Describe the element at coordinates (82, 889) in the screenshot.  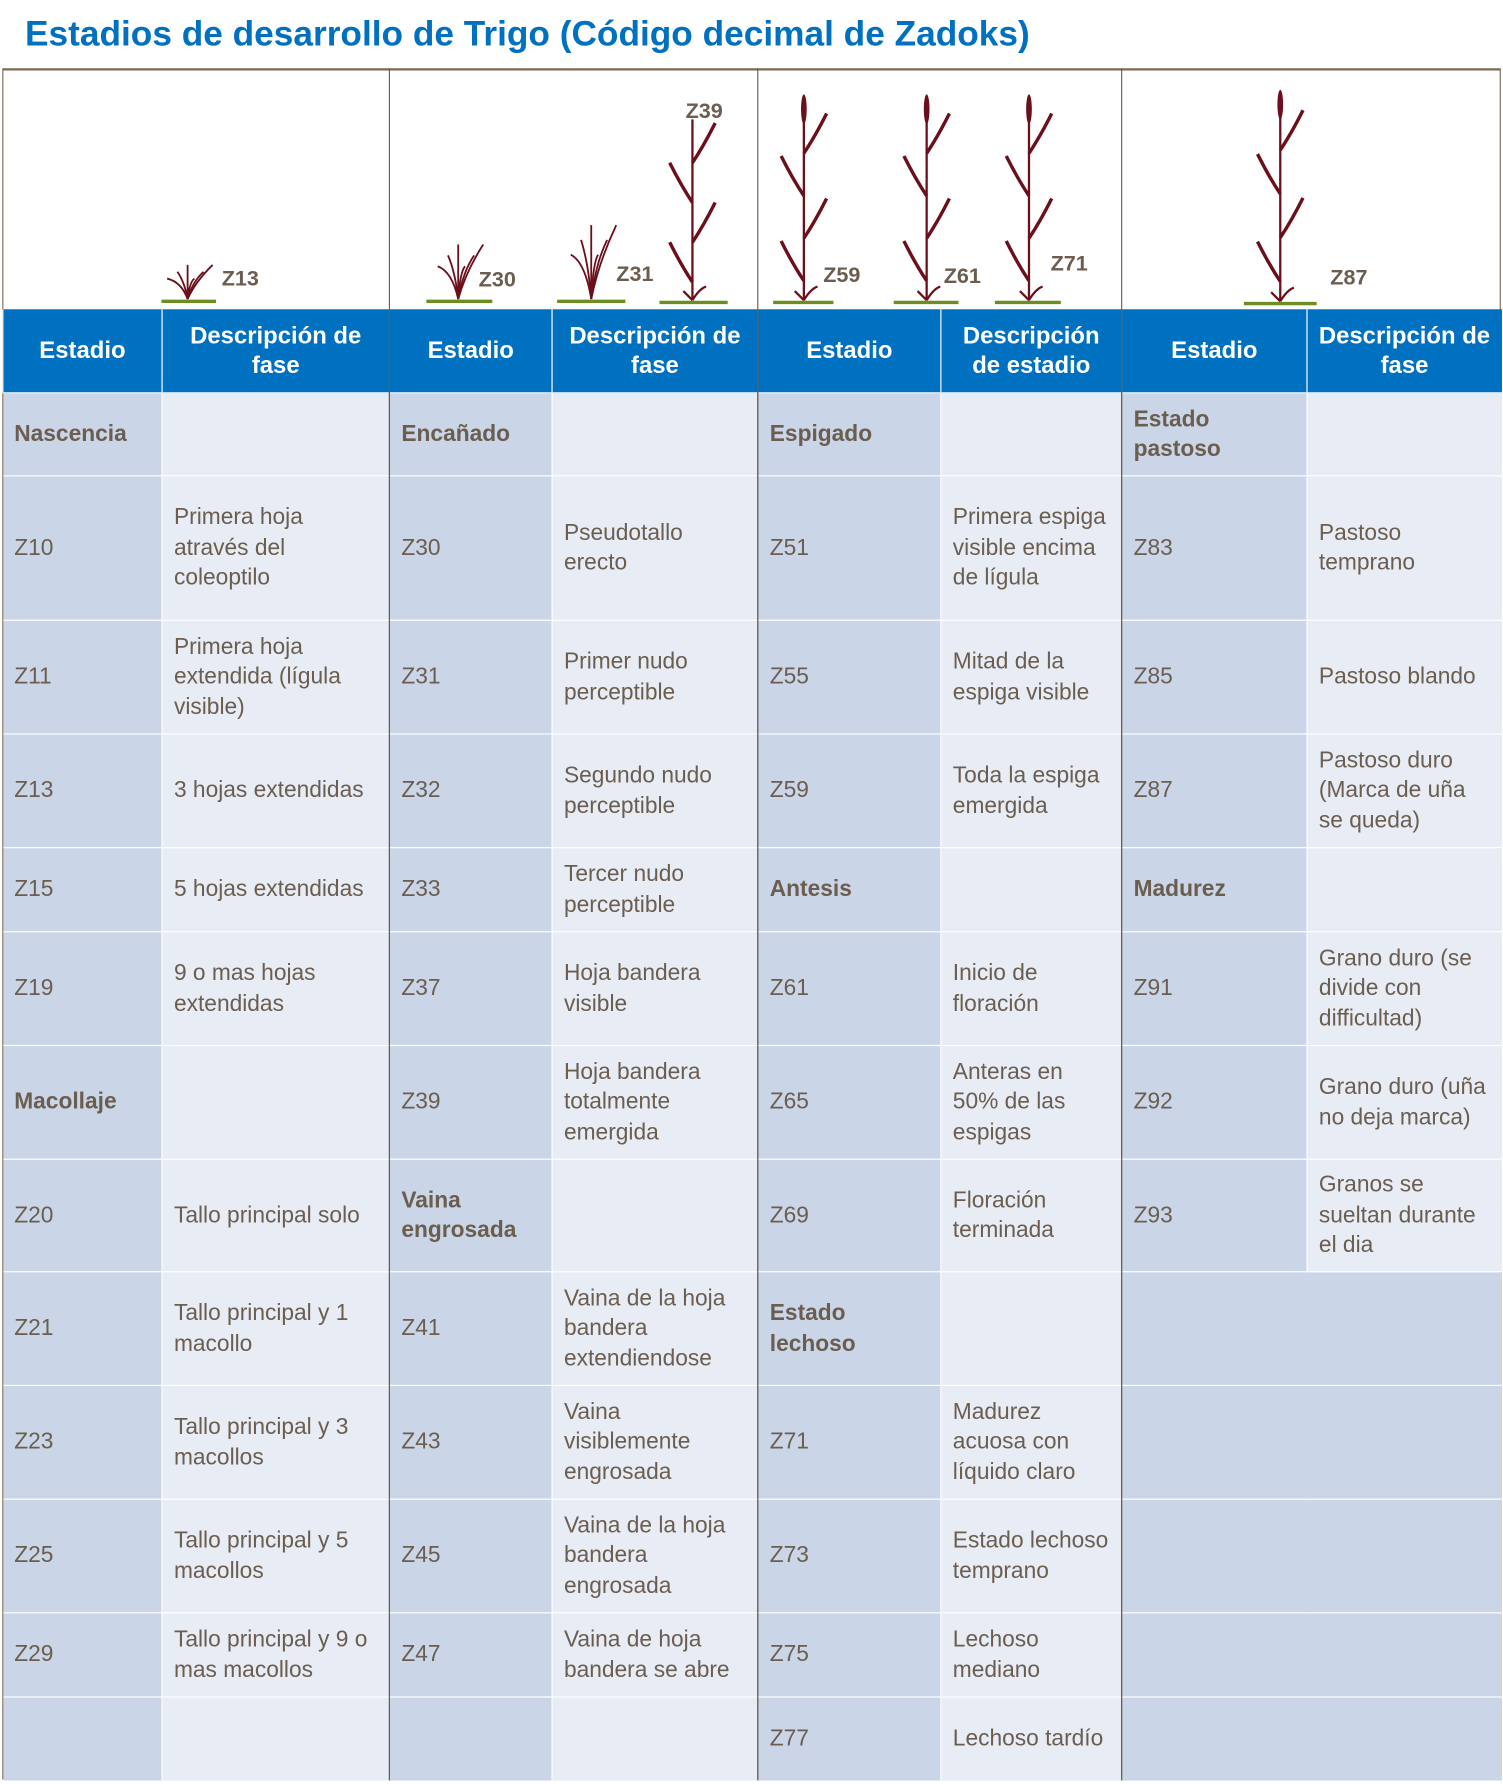
I see `stage-code: Z15` at that location.